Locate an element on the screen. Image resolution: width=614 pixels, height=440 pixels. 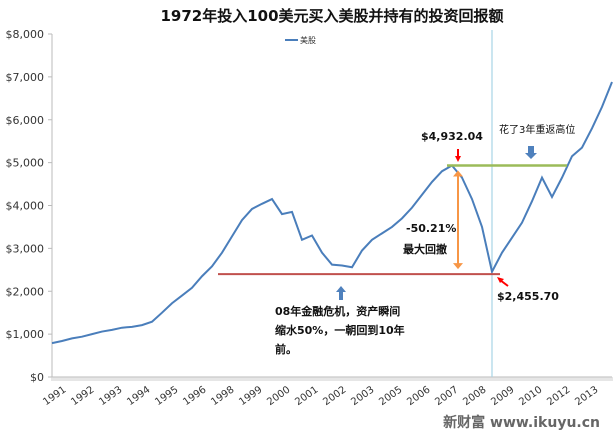
x-tick-label: 2005 is located at coordinates (390, 396).